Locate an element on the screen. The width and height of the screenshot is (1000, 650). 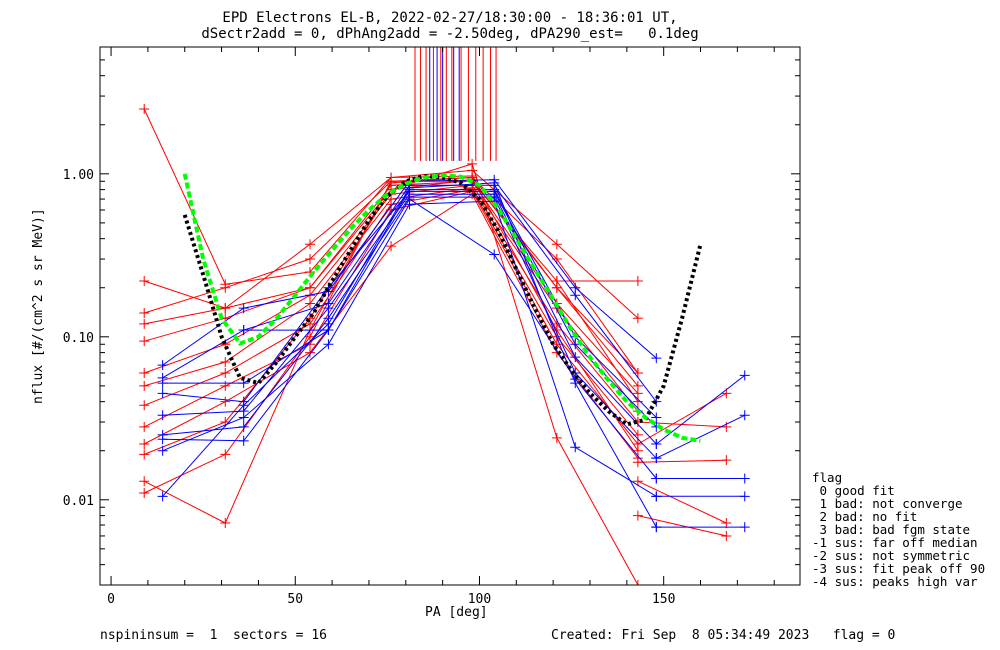
legend-item: -1 sus: far off median is located at coordinates (895, 542).